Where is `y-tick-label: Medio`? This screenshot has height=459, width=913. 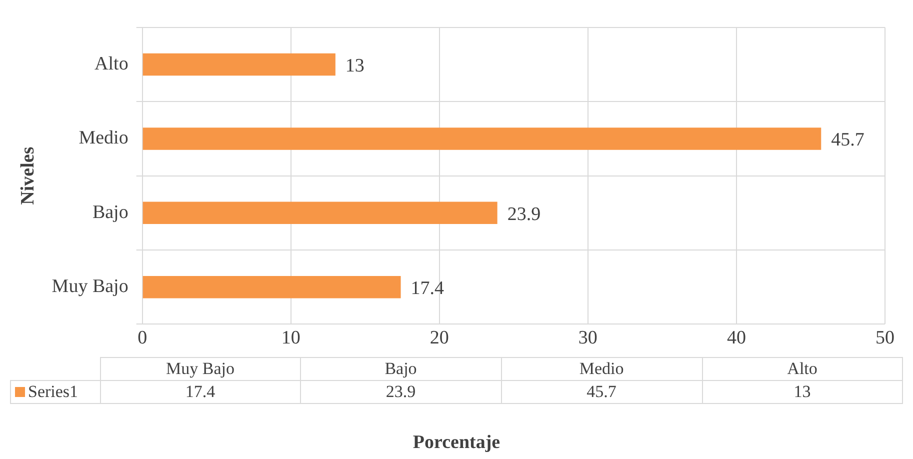
y-tick-label: Medio is located at coordinates (103, 138).